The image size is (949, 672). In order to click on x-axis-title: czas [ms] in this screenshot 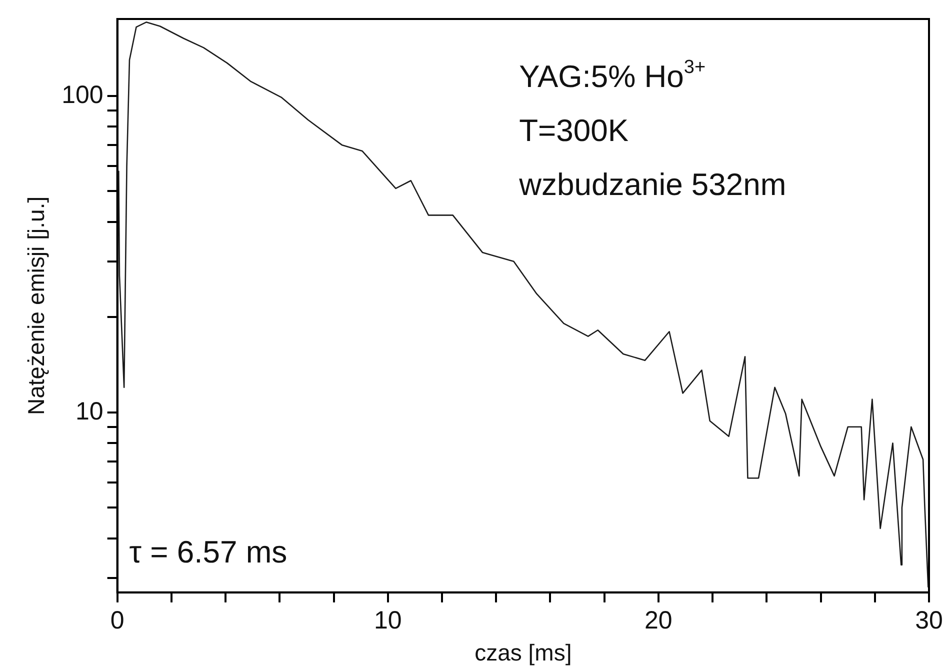, I will do `click(523, 653)`.